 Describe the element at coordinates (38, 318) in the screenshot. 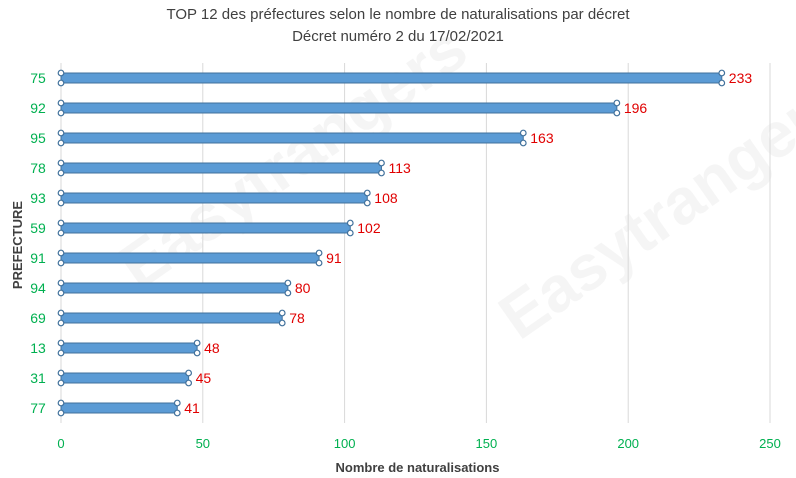

I see `category-label: 69` at that location.